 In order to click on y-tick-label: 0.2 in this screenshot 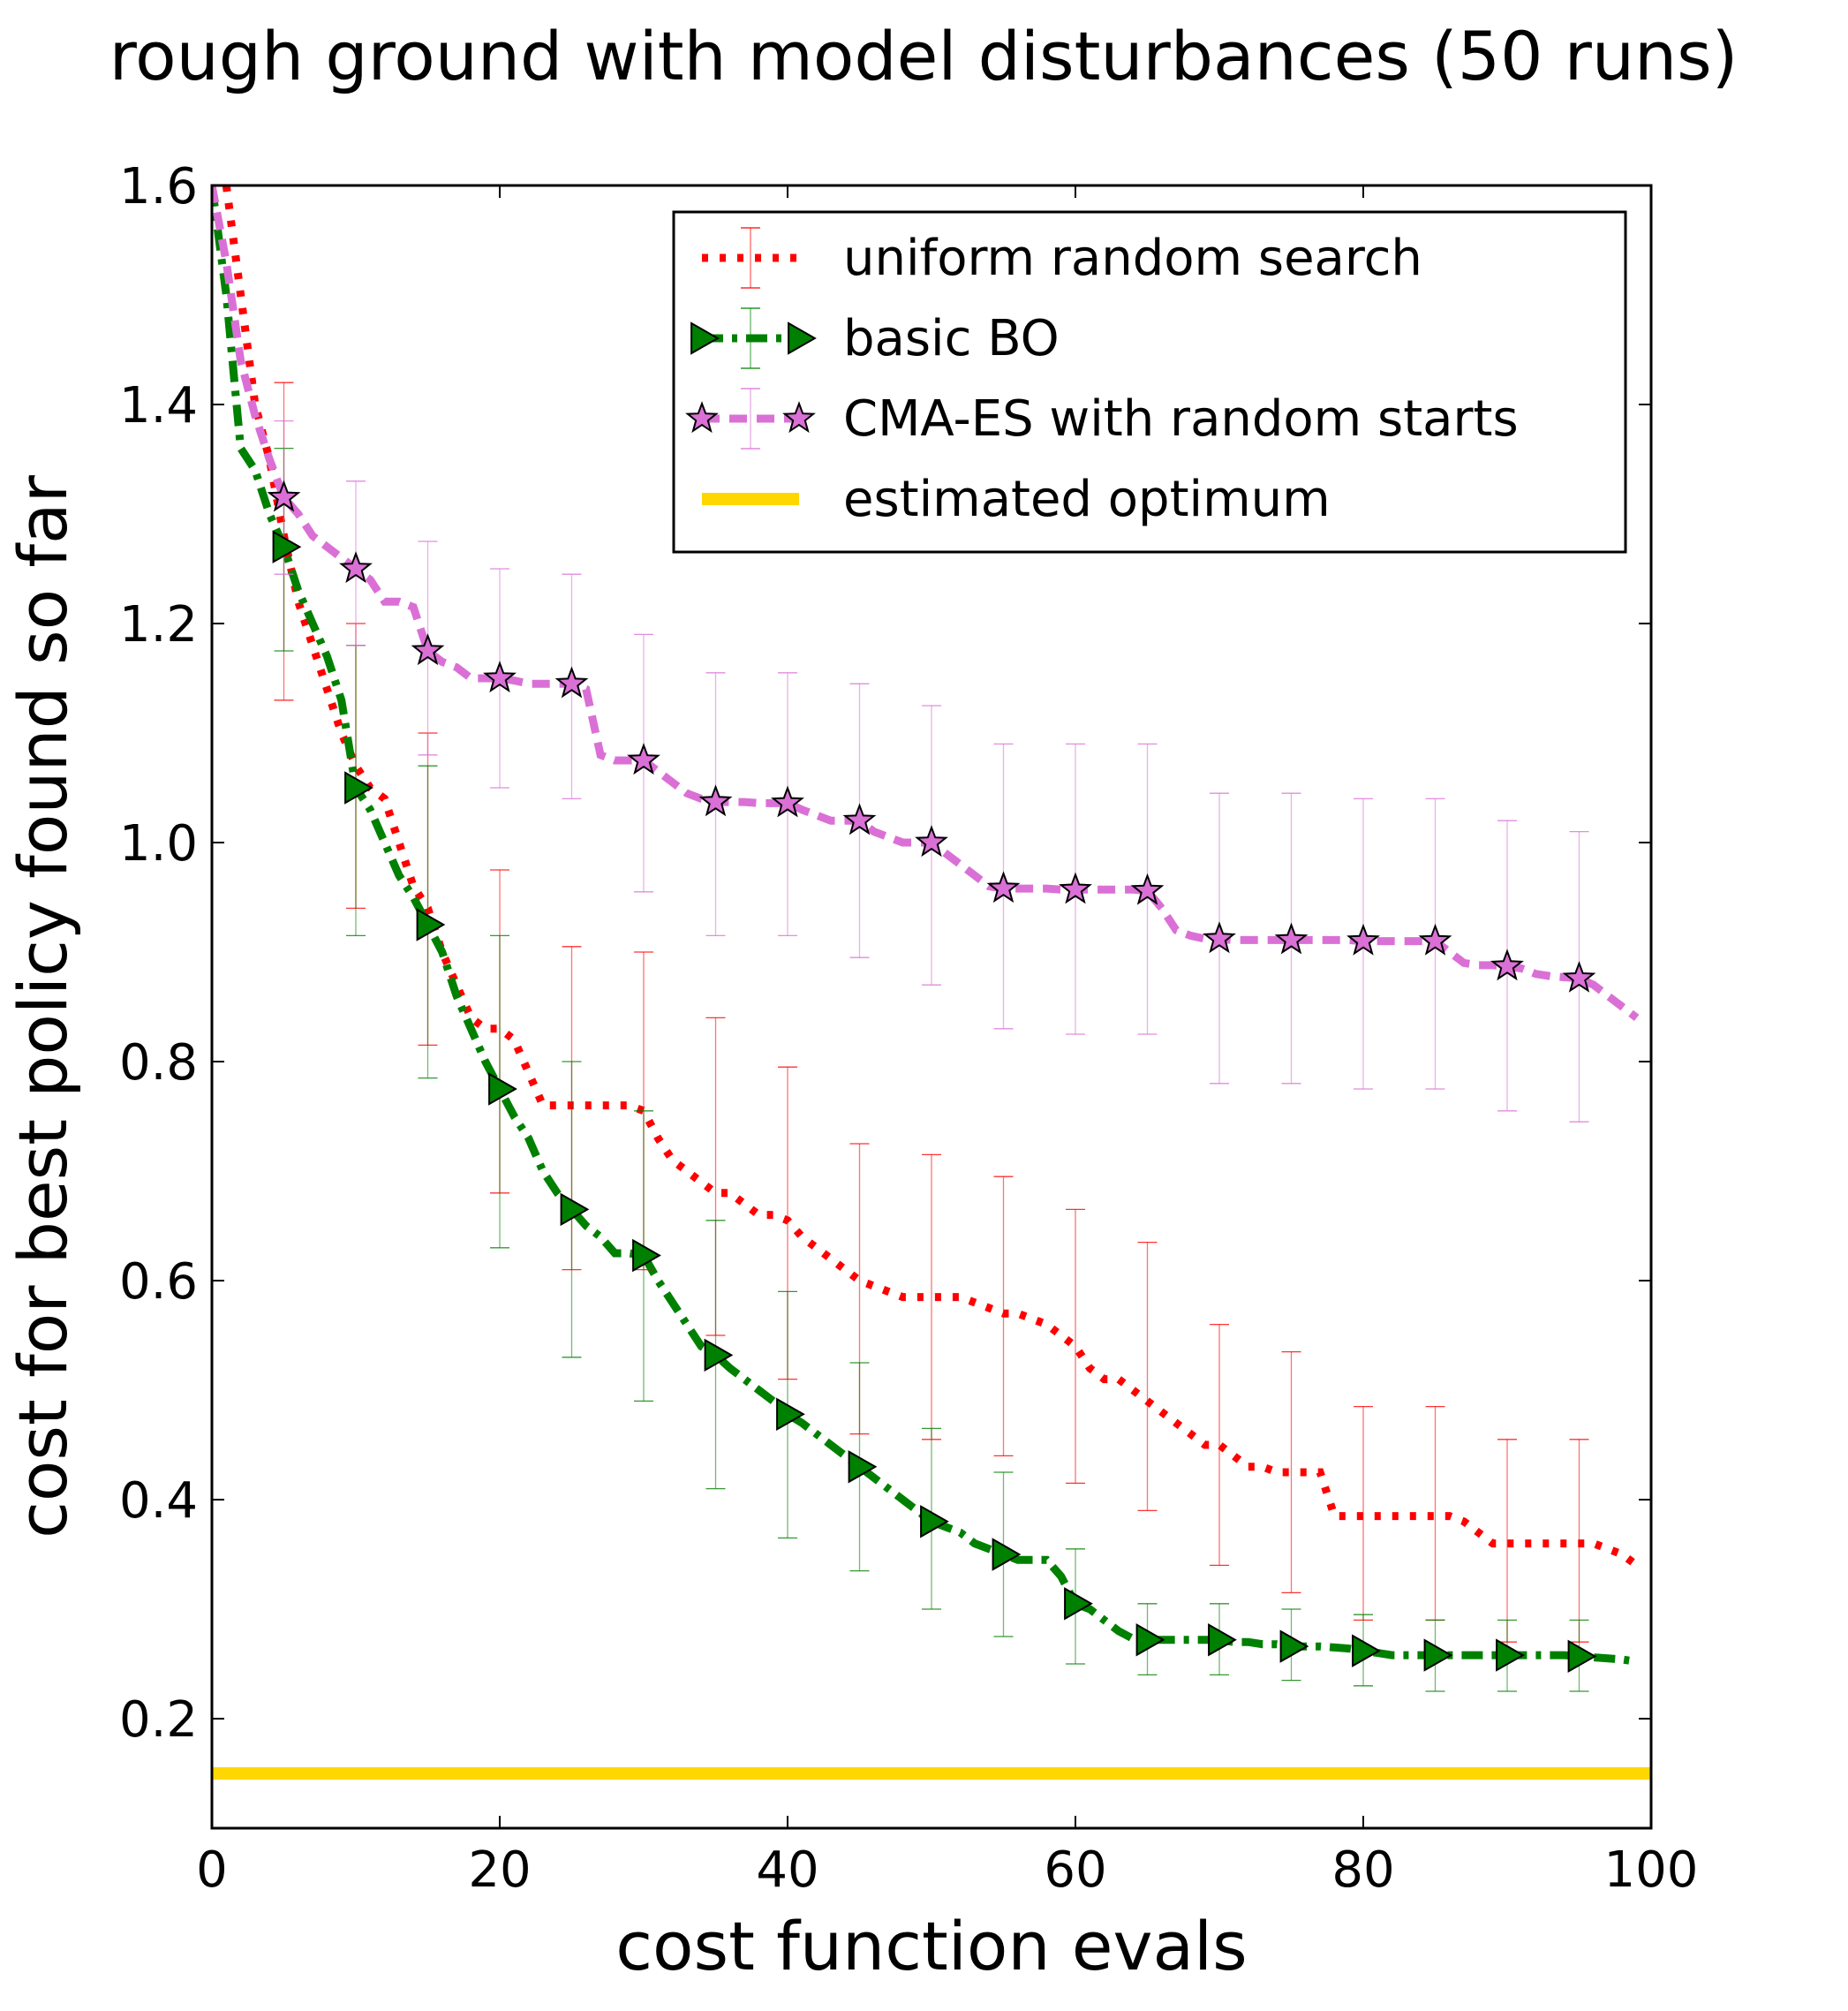, I will do `click(158, 1720)`.